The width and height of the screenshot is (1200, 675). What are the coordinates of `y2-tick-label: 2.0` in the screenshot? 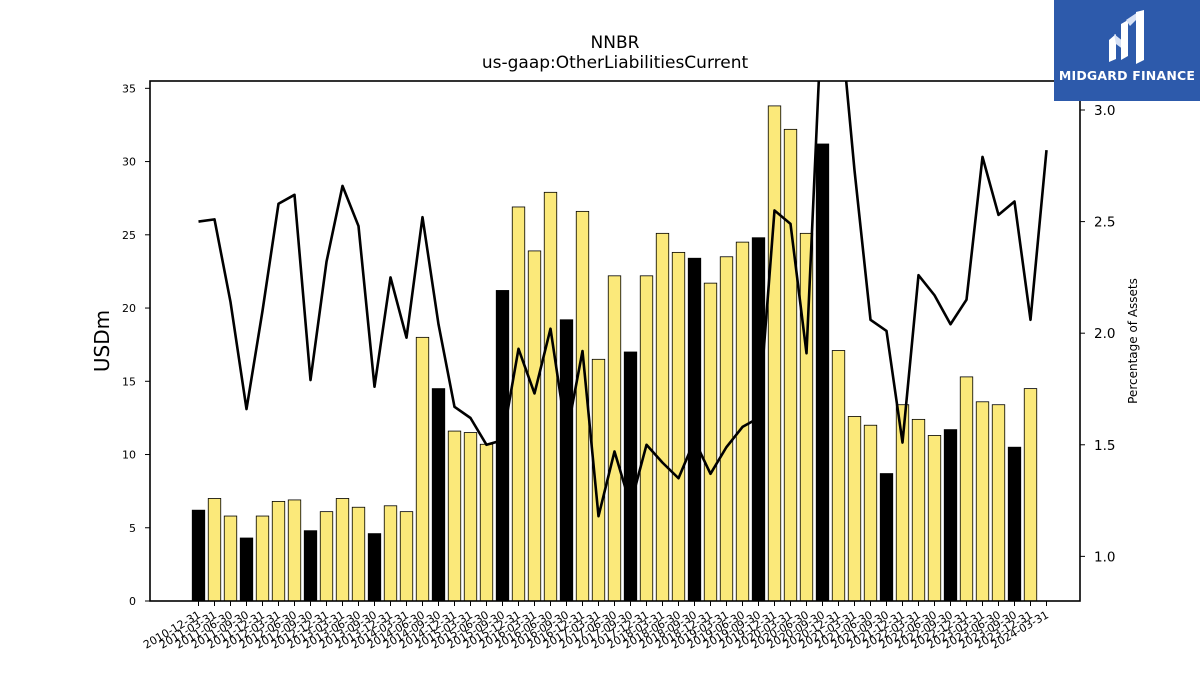 It's located at (1104, 334).